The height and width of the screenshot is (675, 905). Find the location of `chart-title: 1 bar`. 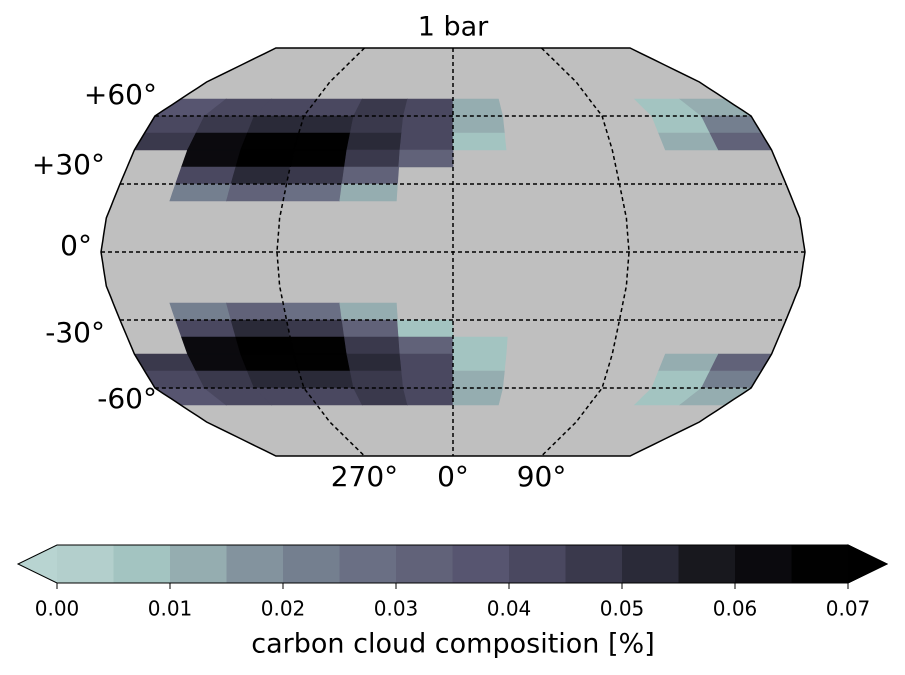

chart-title: 1 bar is located at coordinates (453, 27).